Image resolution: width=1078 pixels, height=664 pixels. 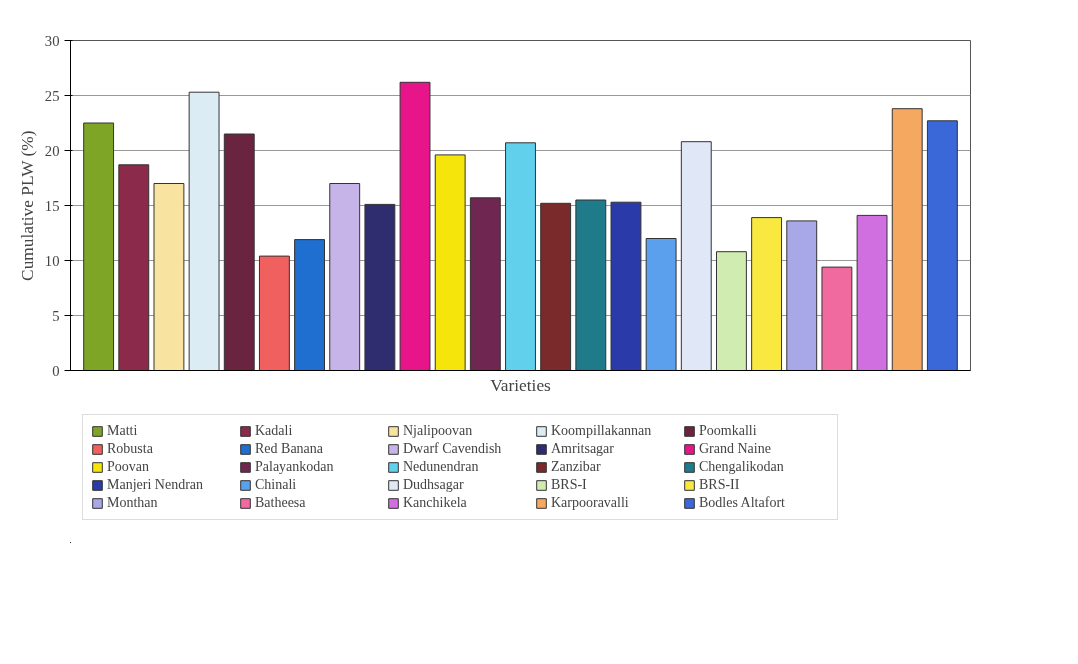 I want to click on legend-label: Dwarf Cavendish, so click(x=453, y=449).